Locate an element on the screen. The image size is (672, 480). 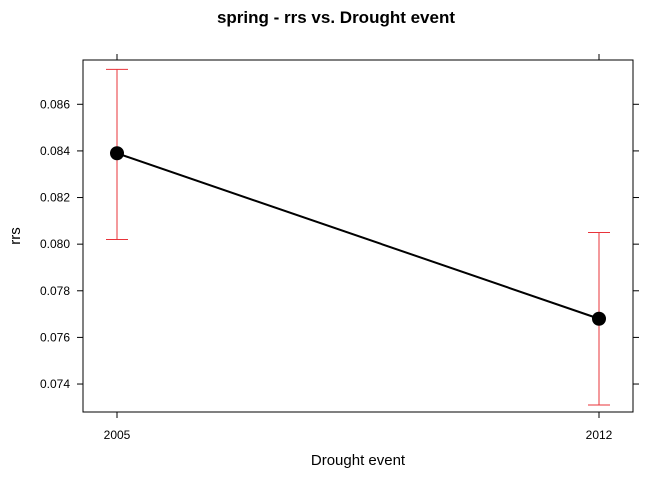
y-tick-label: 0.074 is located at coordinates (55, 384).